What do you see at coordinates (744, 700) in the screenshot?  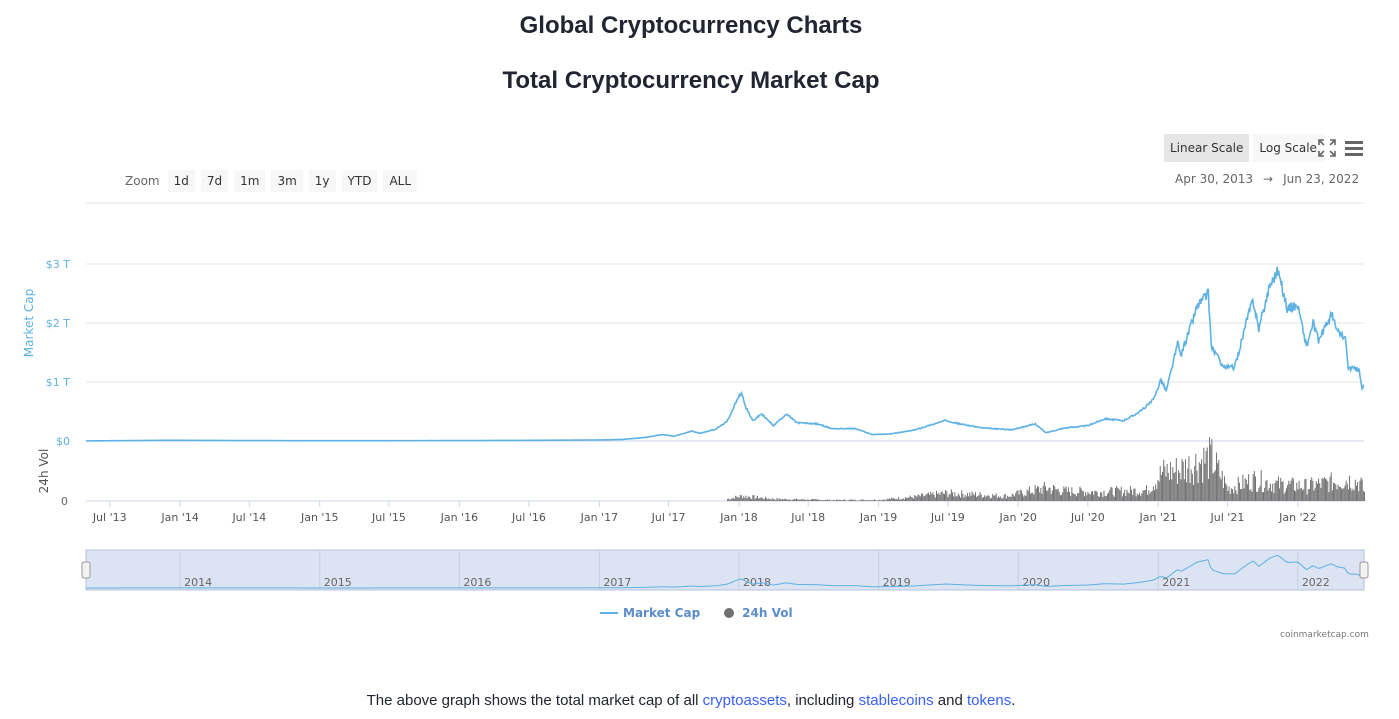 I see `cryptoassets-link: cryptoassets` at bounding box center [744, 700].